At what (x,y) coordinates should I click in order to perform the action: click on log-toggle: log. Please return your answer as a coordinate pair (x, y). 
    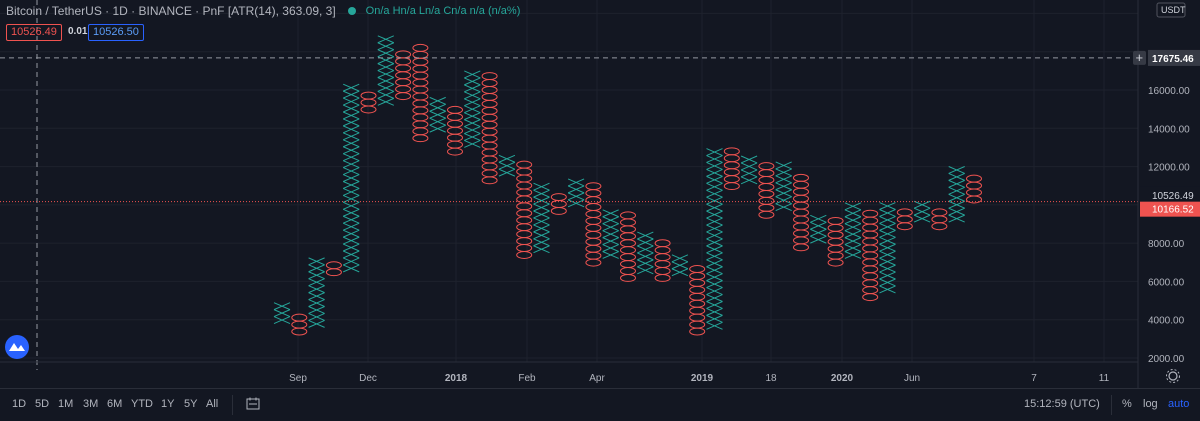
    Looking at the image, I should click on (1150, 404).